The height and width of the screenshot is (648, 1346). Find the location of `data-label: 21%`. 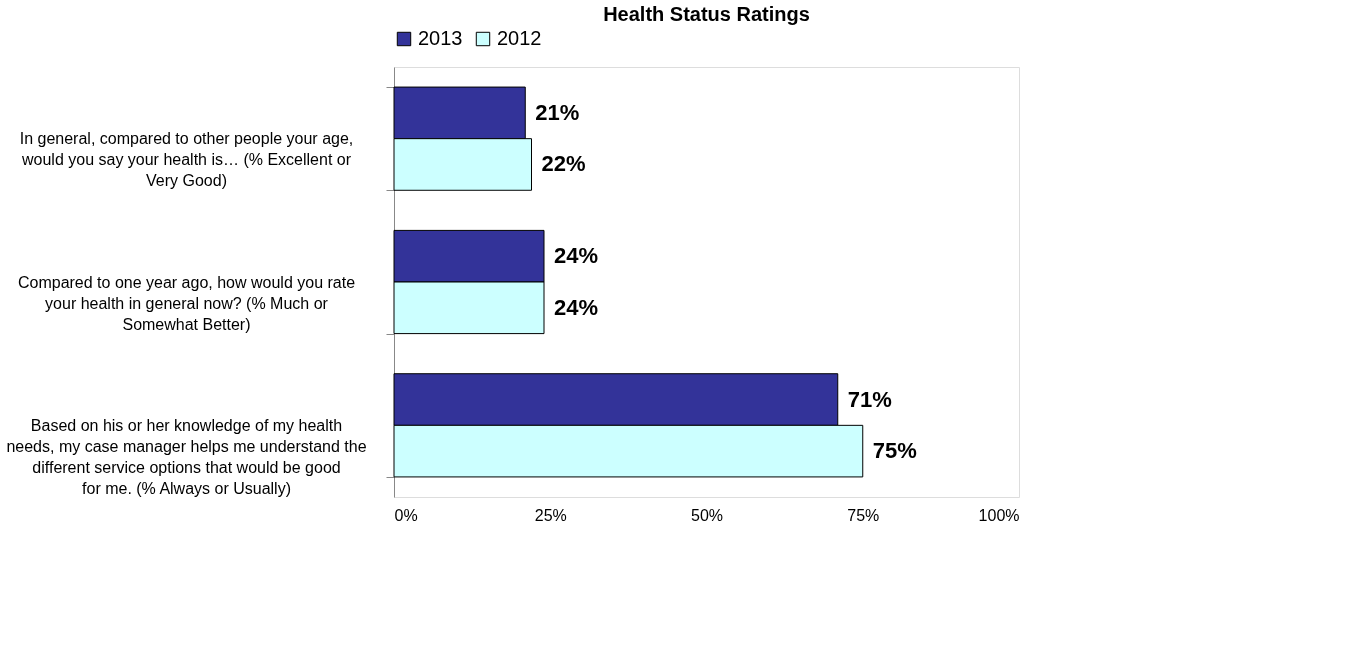

data-label: 21% is located at coordinates (557, 112).